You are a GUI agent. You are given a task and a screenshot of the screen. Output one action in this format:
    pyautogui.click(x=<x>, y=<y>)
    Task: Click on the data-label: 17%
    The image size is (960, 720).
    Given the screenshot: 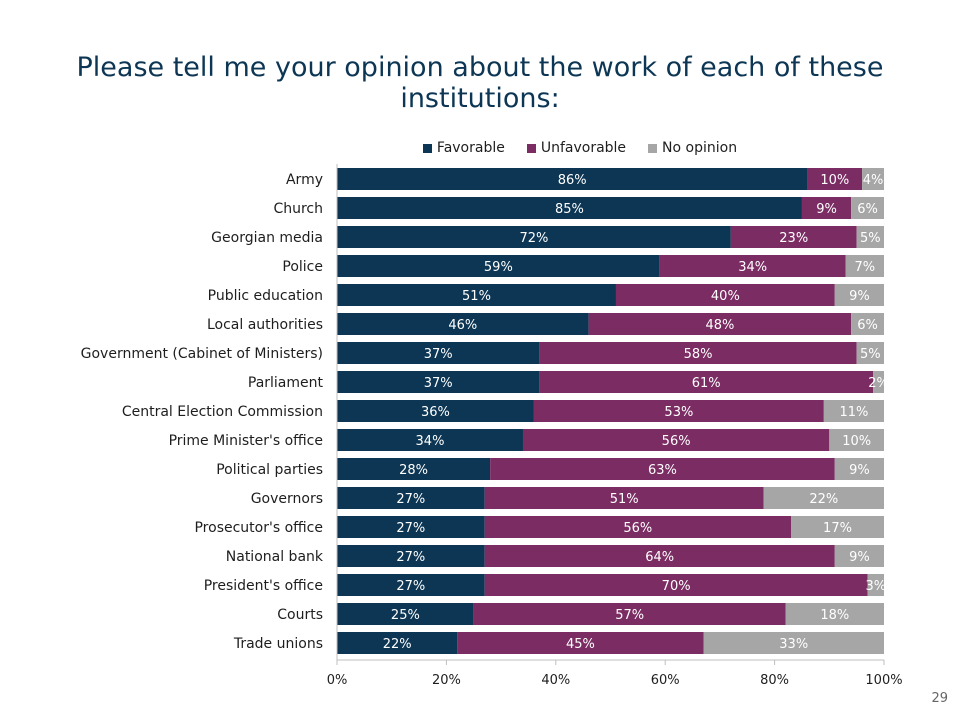 What is the action you would take?
    pyautogui.click(x=837, y=528)
    